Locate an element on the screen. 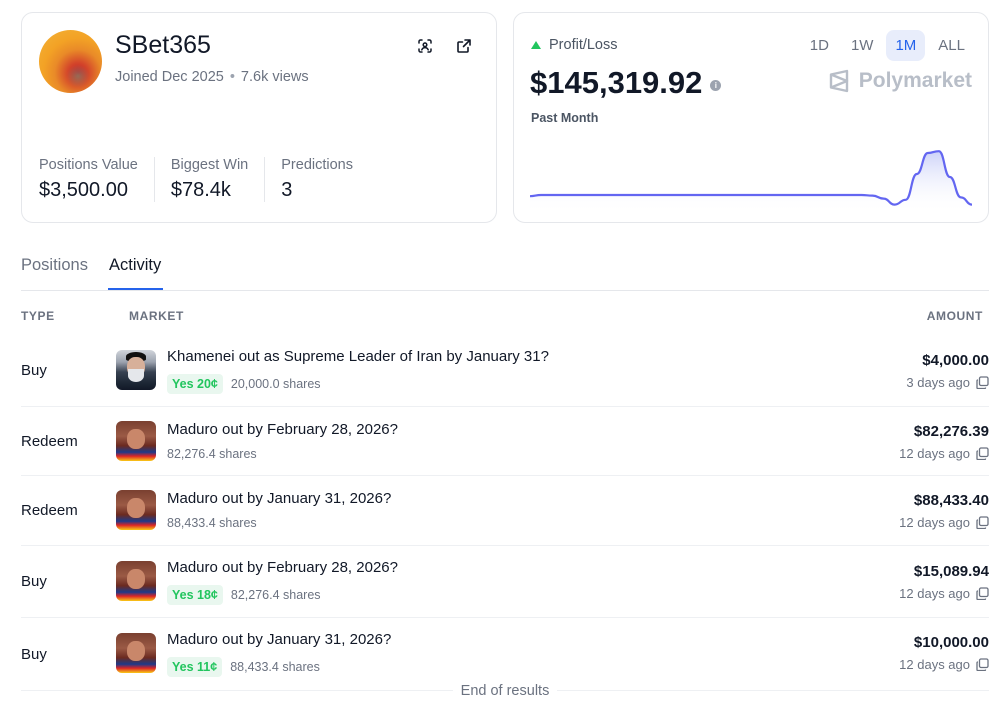 This screenshot has width=1004, height=724. share-link-button is located at coordinates (464, 46).